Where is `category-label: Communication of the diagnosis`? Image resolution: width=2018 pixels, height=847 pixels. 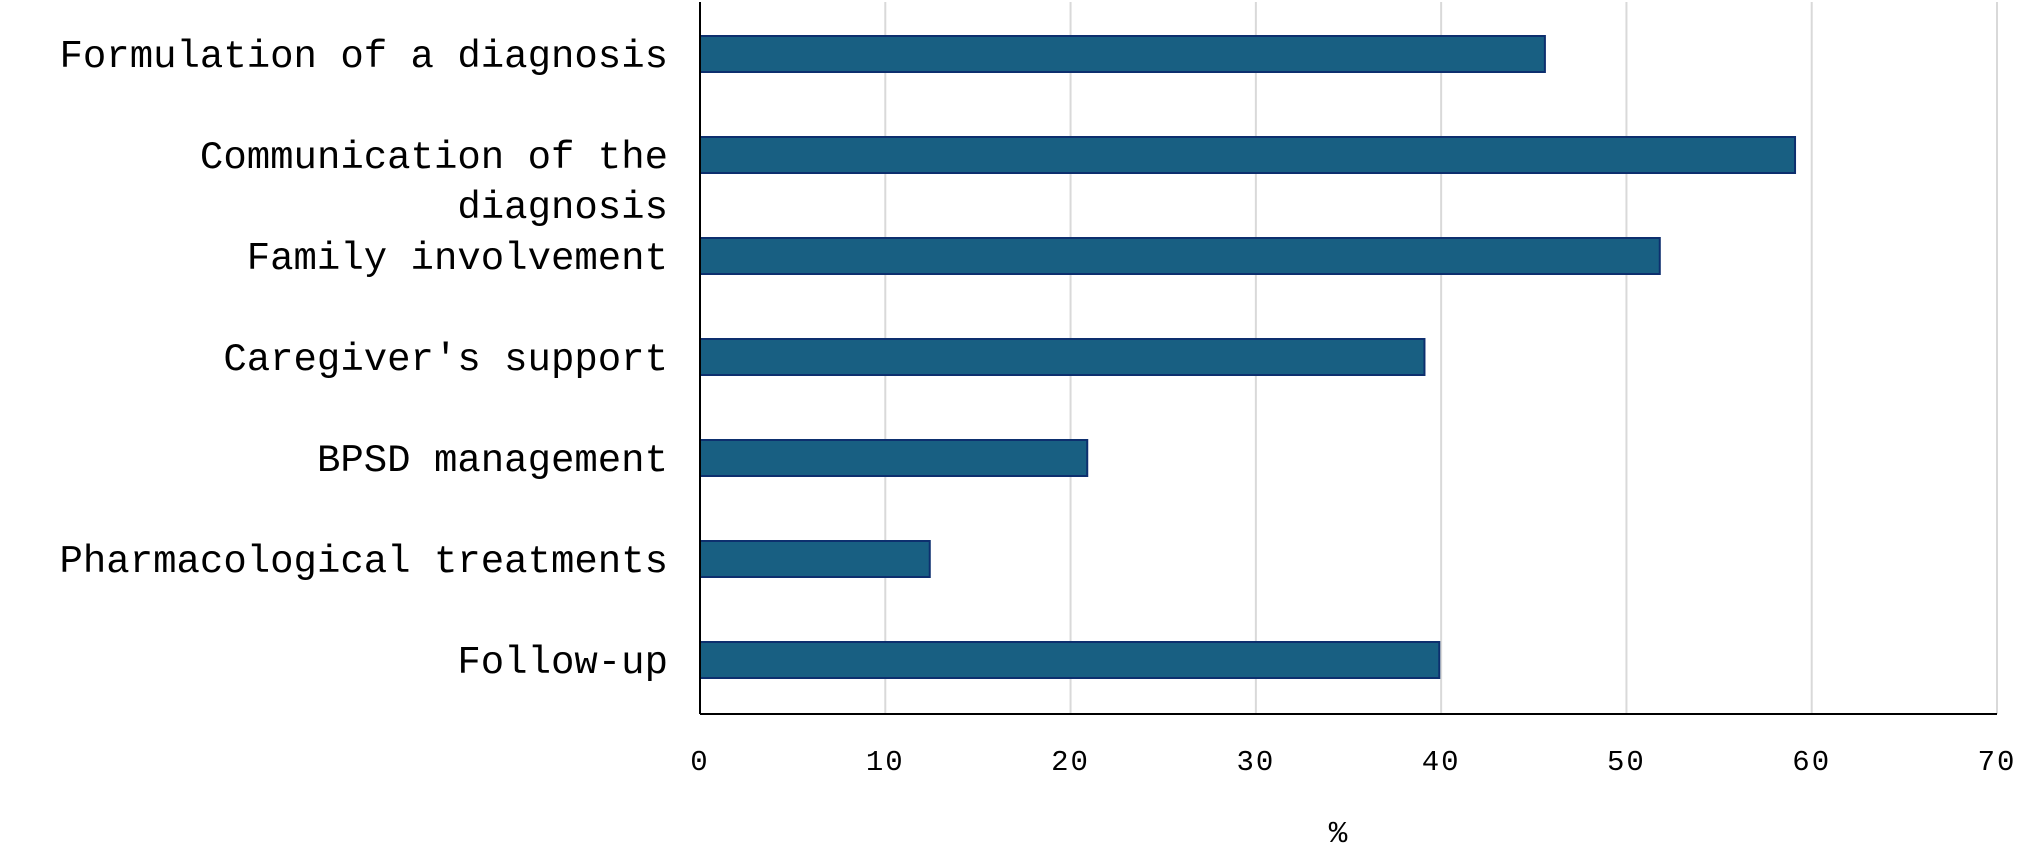
category-label: Communication of the diagnosis is located at coordinates (434, 183).